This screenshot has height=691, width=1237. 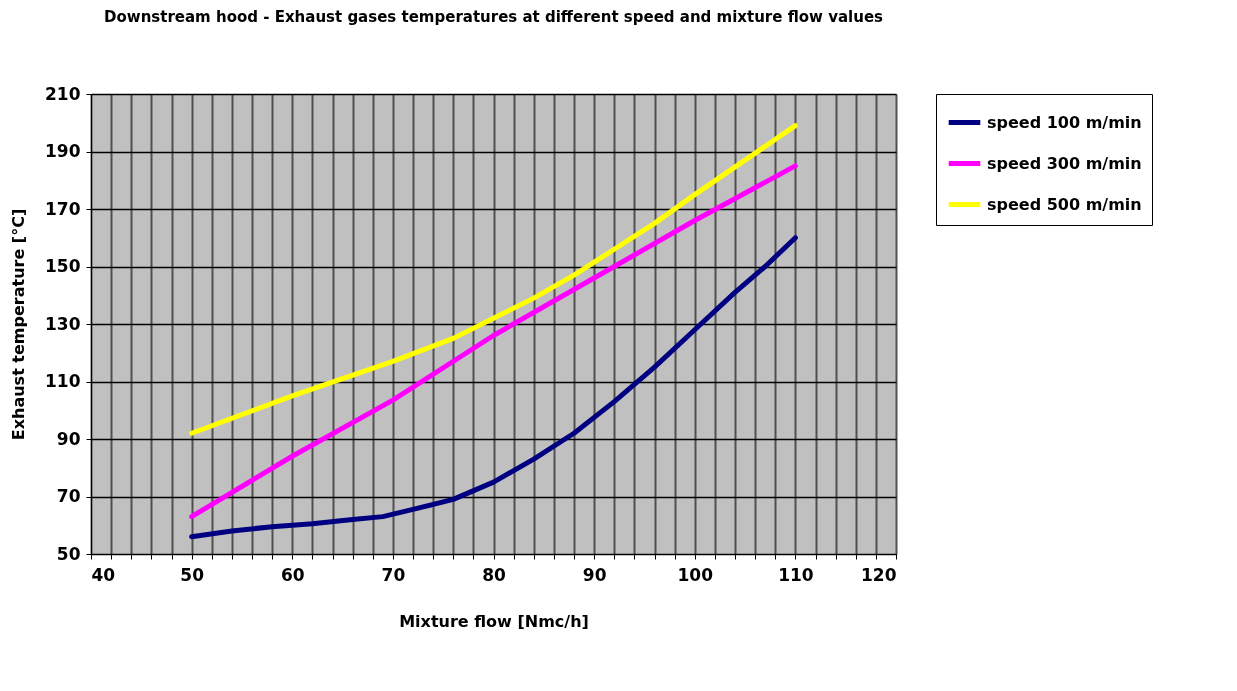 I want to click on x-tick-label: 90, so click(x=594, y=574).